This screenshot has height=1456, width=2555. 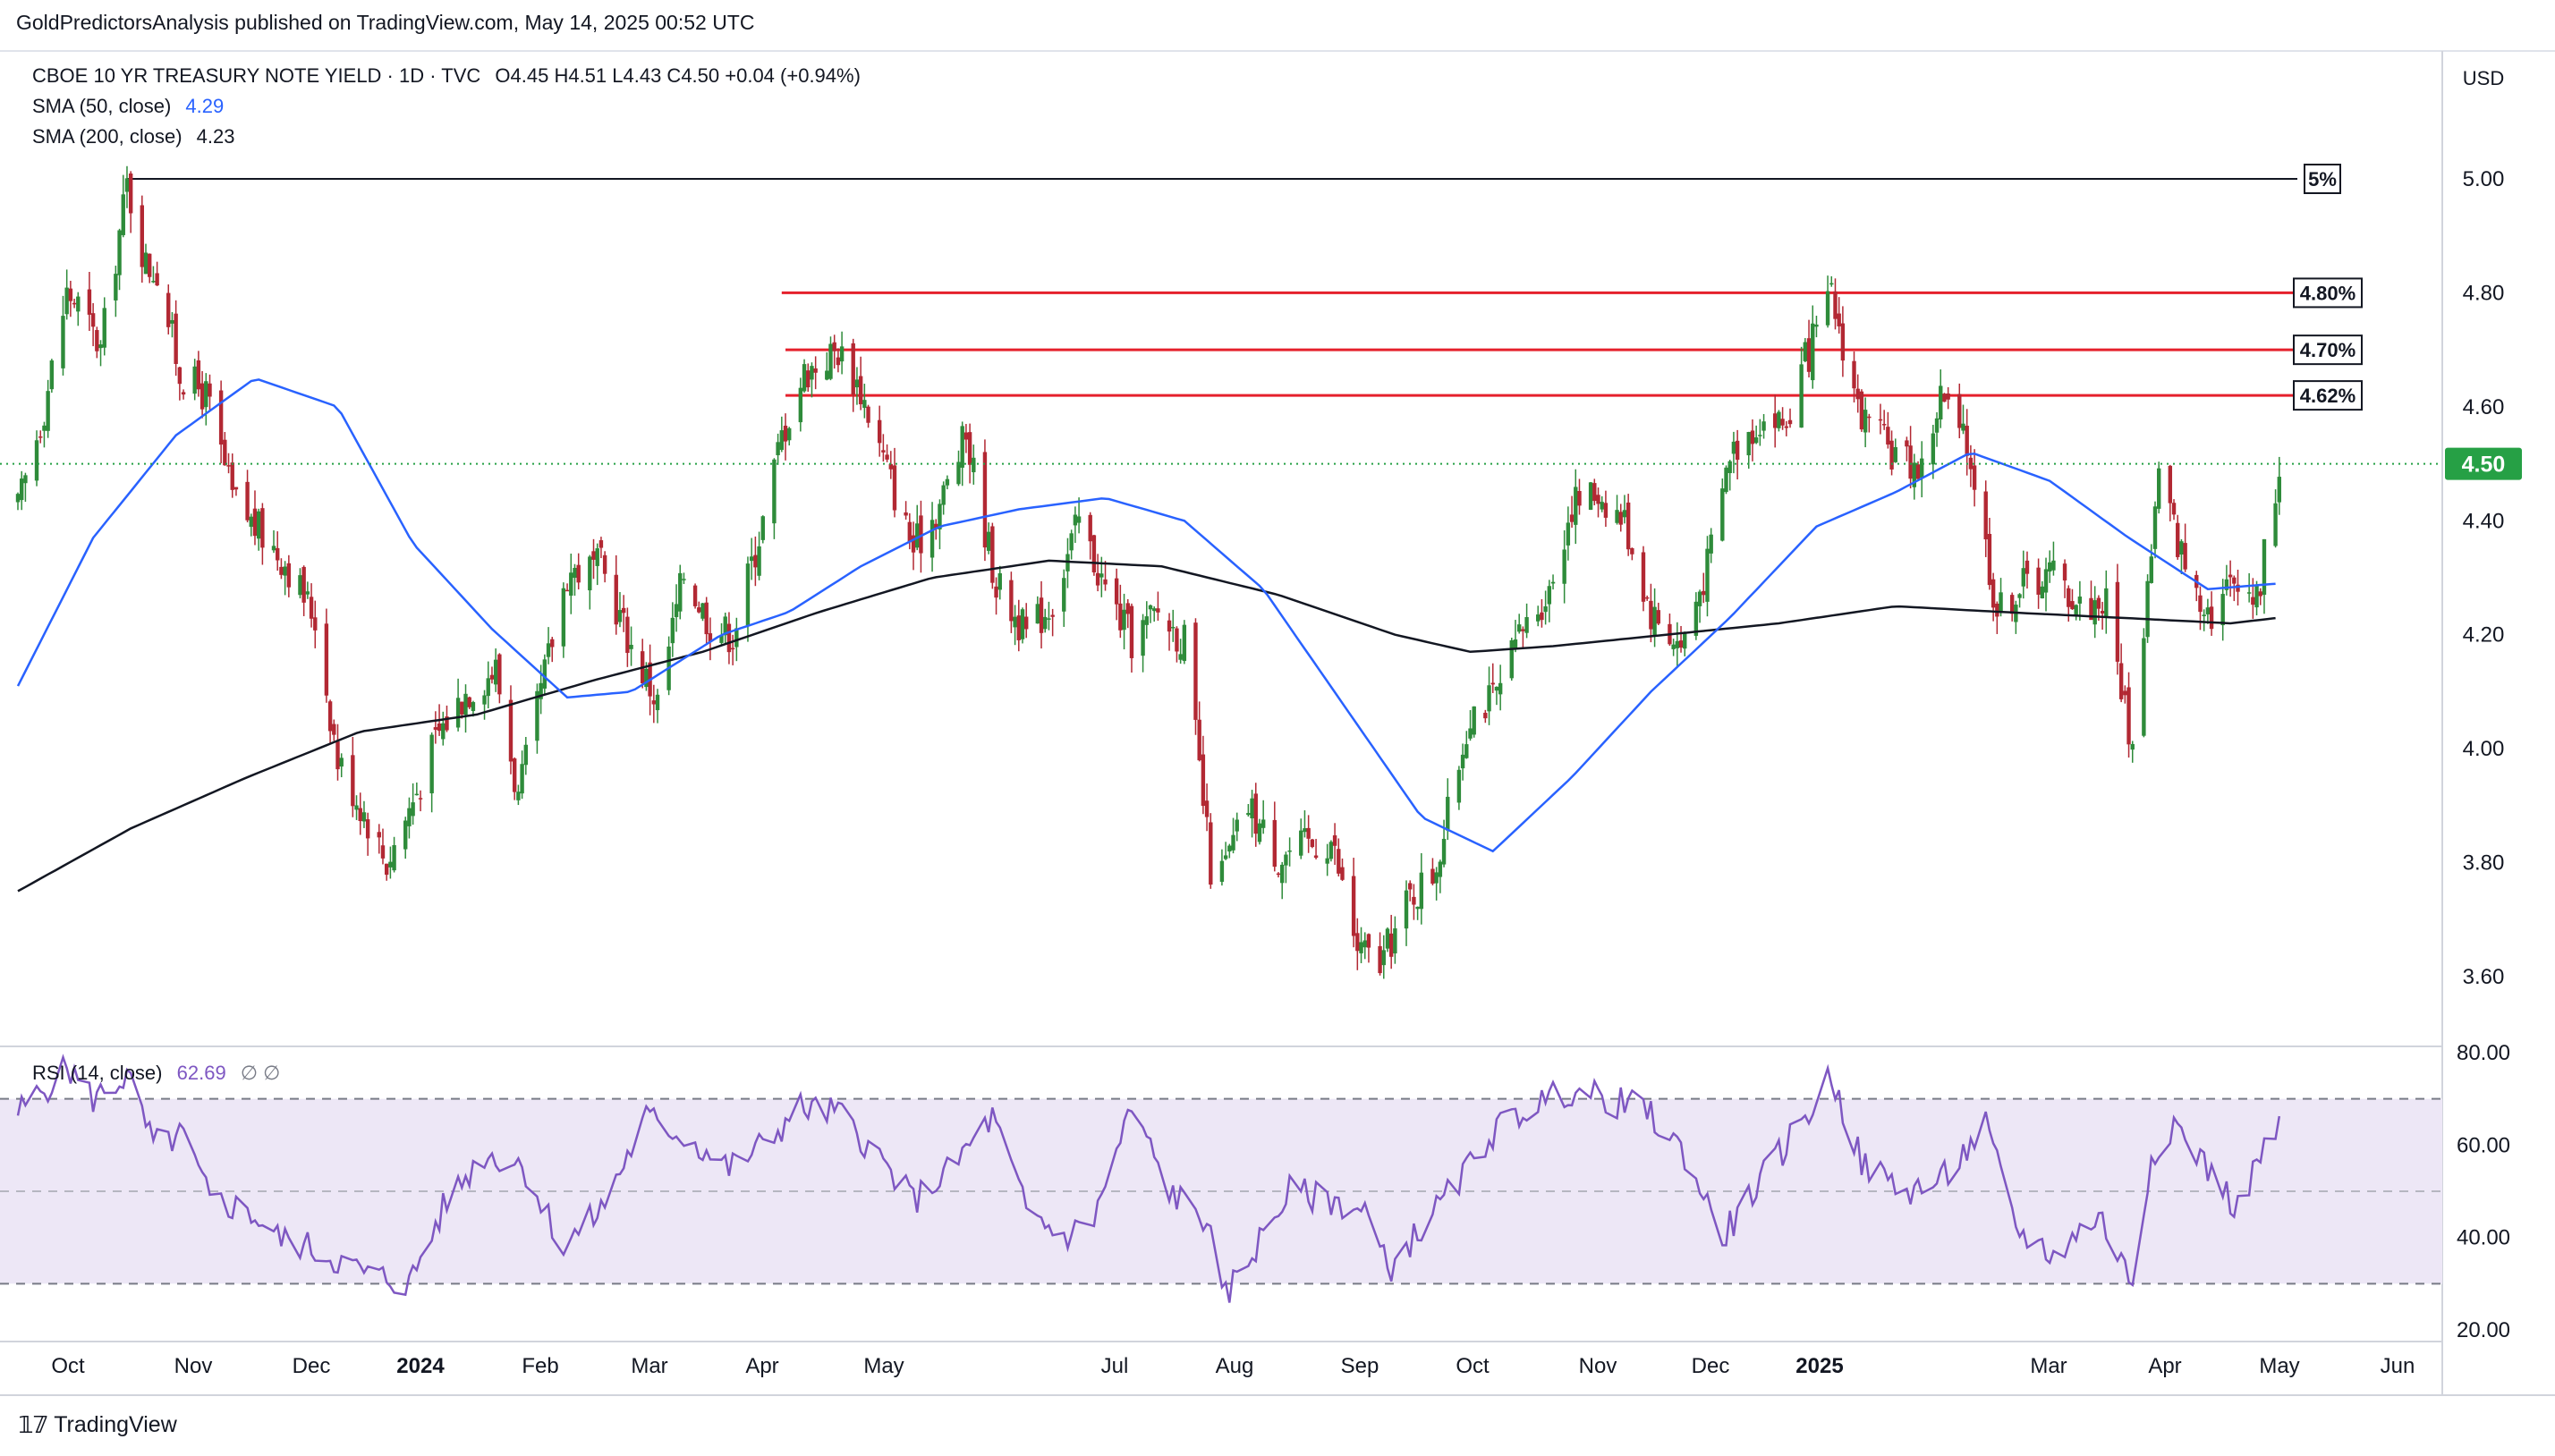 I want to click on price-axis: 5.00 4.80 4.60 4.40 4.20 4.00 3.80 3.60 4.50, so click(x=2484, y=578).